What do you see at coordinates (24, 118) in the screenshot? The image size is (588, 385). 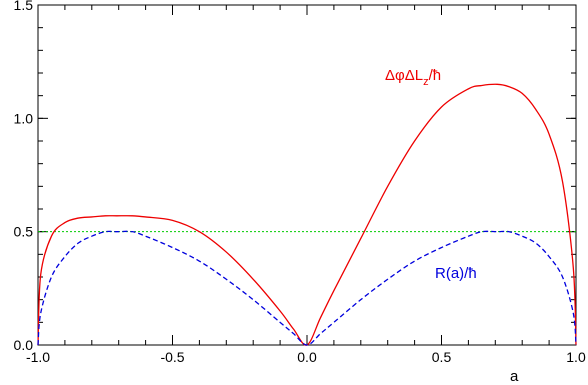 I see `y-tick-label: 1.0` at bounding box center [24, 118].